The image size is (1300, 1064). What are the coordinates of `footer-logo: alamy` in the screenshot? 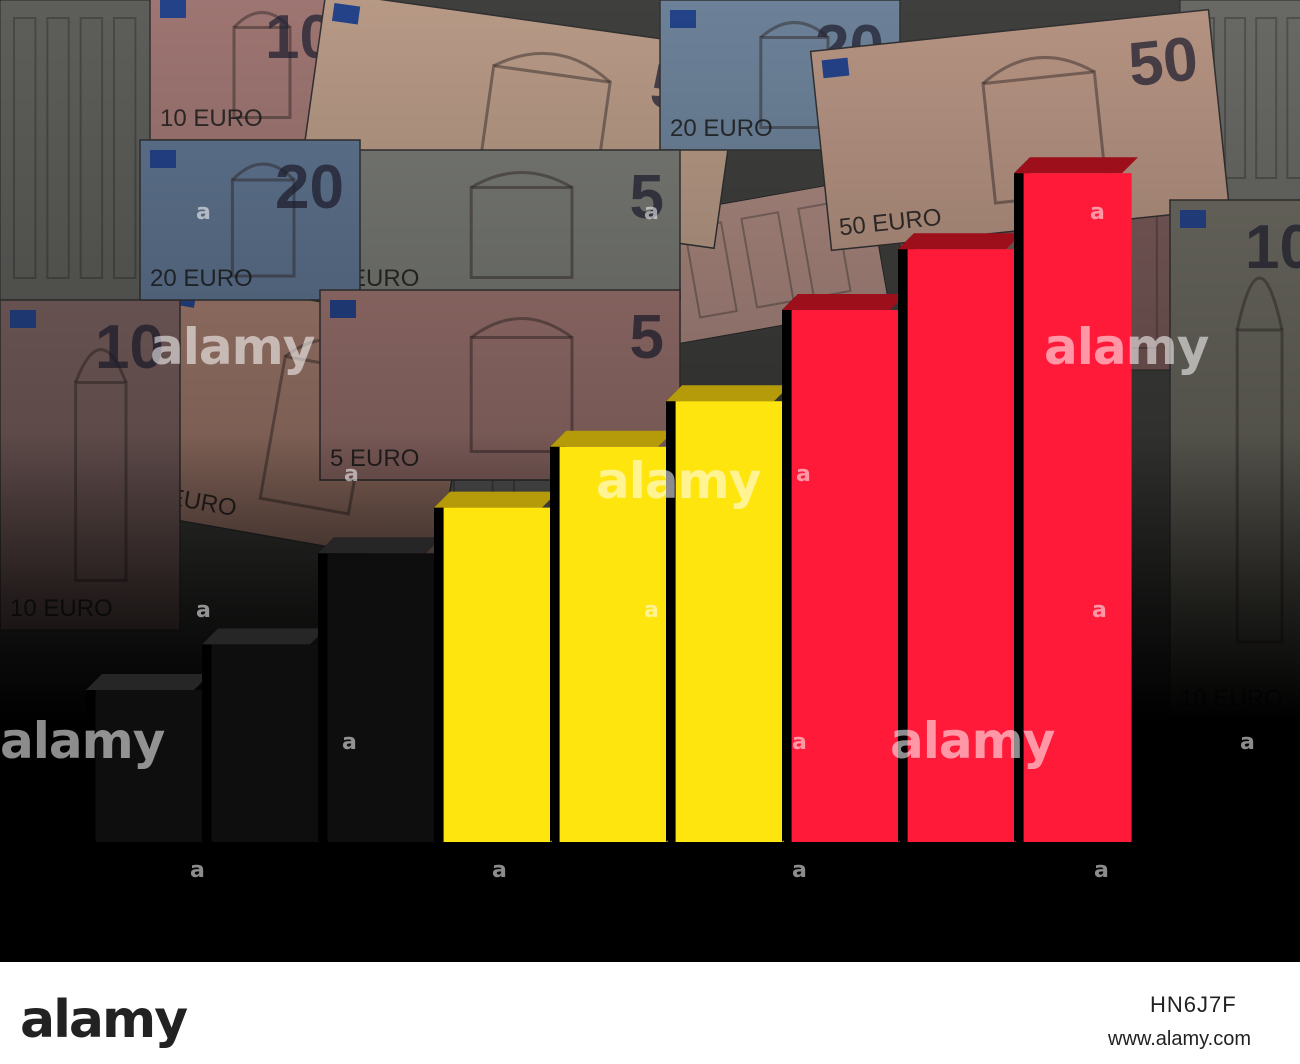 It's located at (104, 1020).